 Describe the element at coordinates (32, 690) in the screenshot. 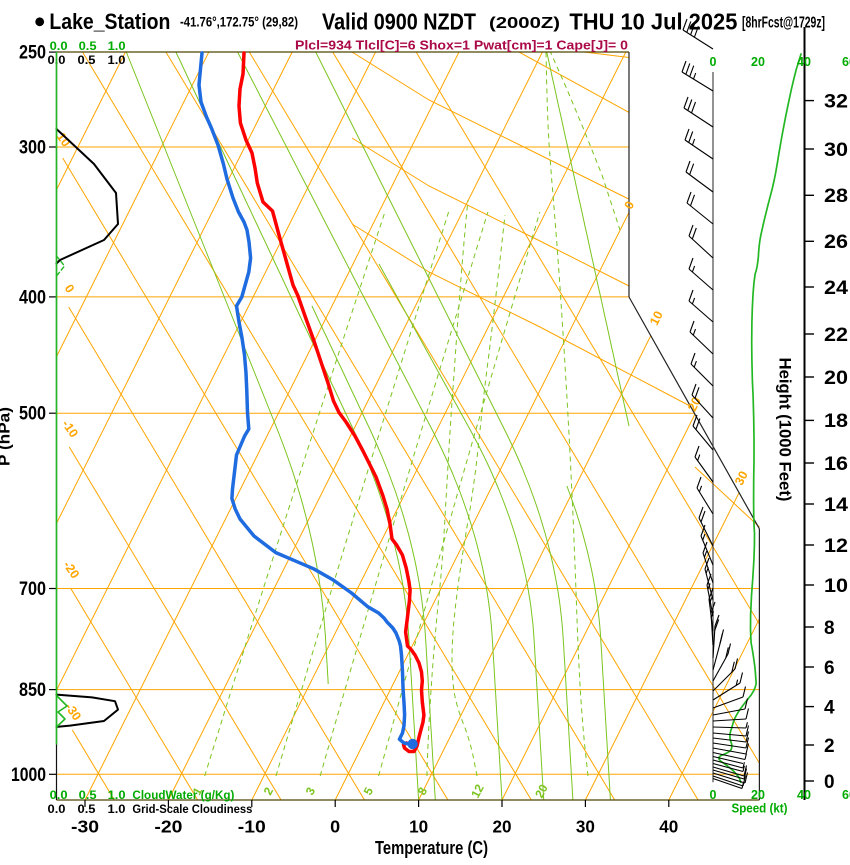

I see `svg-text: 850` at that location.